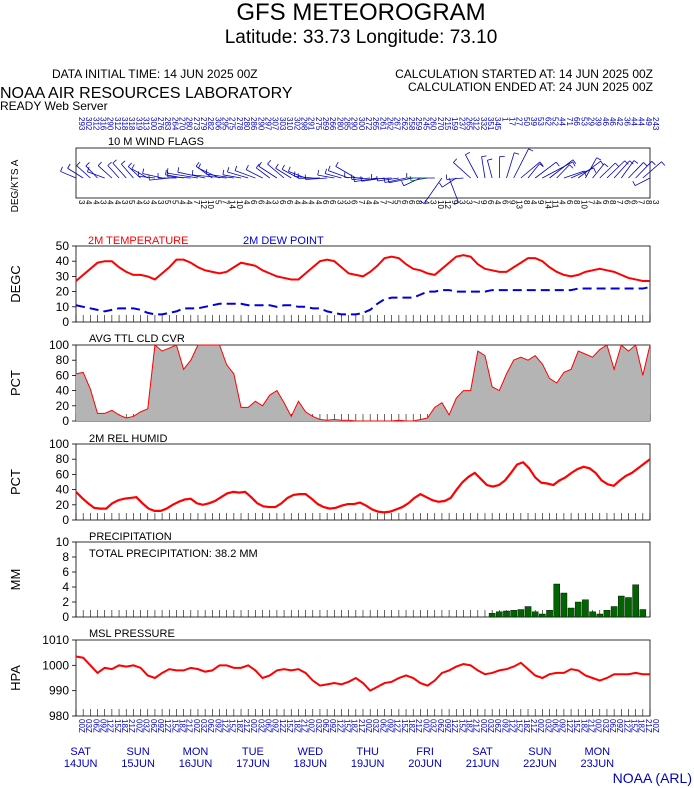  Describe the element at coordinates (360, 13) in the screenshot. I see `page-title: GFS METEOROGRAM` at that location.